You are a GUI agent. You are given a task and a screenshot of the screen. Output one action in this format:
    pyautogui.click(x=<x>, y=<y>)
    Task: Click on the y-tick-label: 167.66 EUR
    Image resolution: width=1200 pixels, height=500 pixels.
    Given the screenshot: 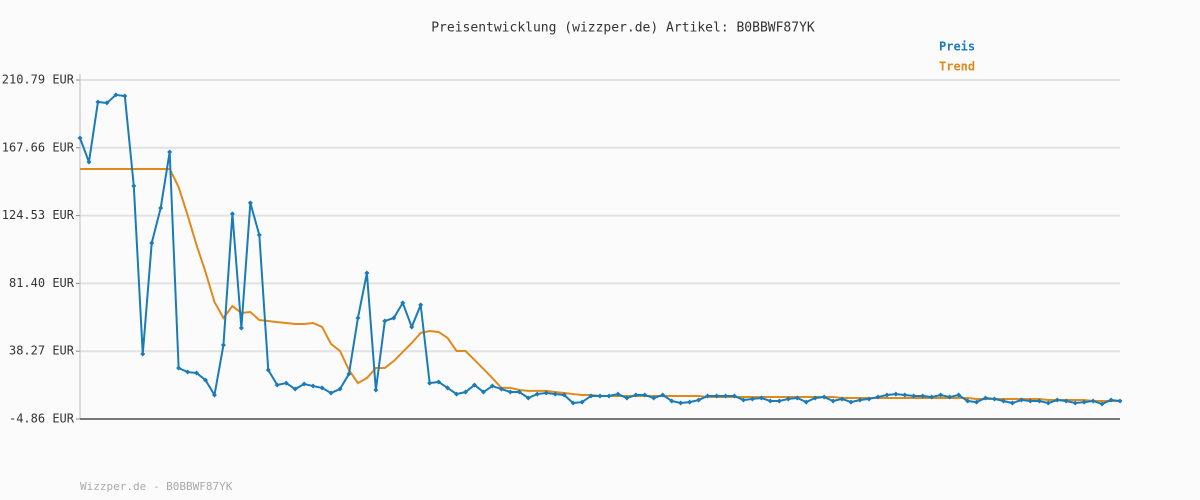 What is the action you would take?
    pyautogui.click(x=38, y=147)
    